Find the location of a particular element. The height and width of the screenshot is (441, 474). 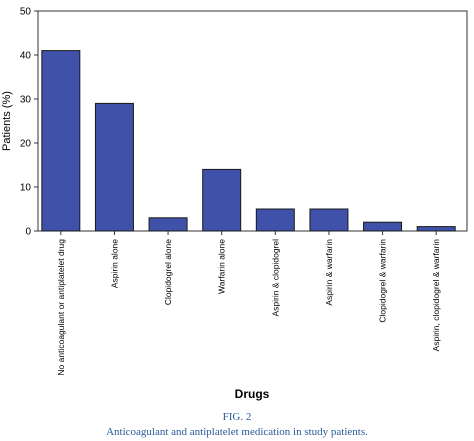

y-axis: 0 10 20 30 40 50 is located at coordinates (29, 122).